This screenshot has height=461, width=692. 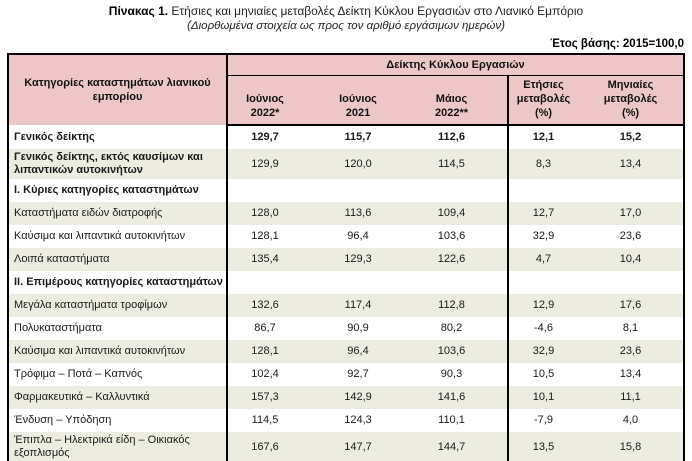 I want to click on row-label: Λοιπά καταστήματα, so click(x=118, y=259).